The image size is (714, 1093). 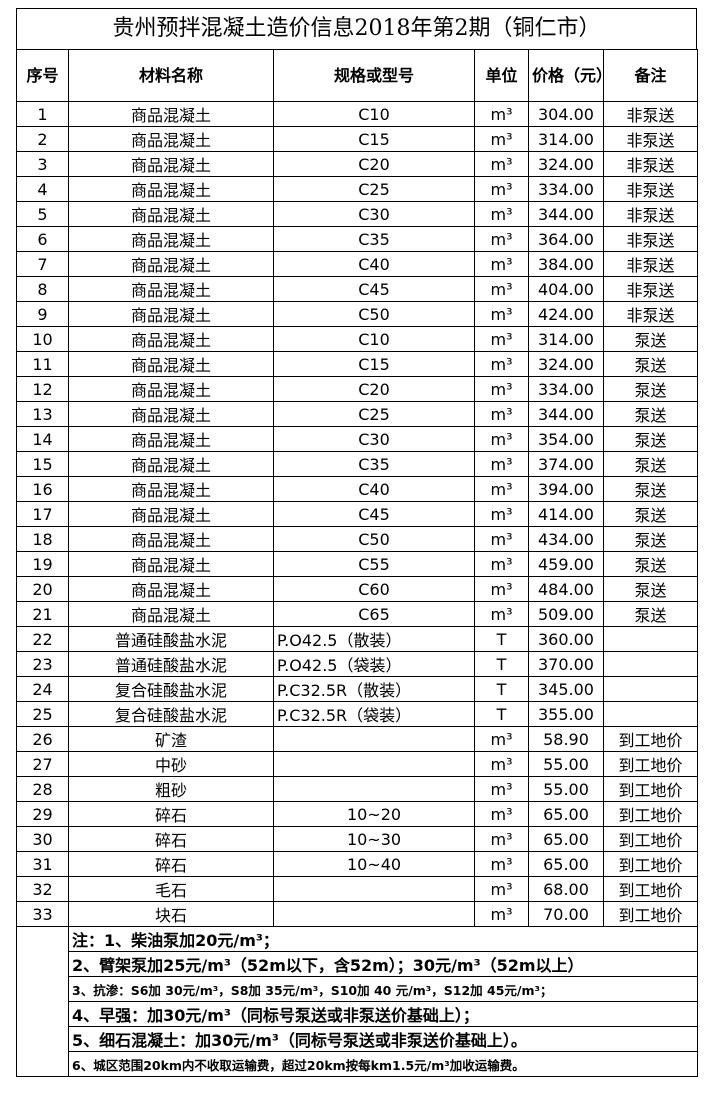 What do you see at coordinates (566, 889) in the screenshot?
I see `table-cell: 68.00` at bounding box center [566, 889].